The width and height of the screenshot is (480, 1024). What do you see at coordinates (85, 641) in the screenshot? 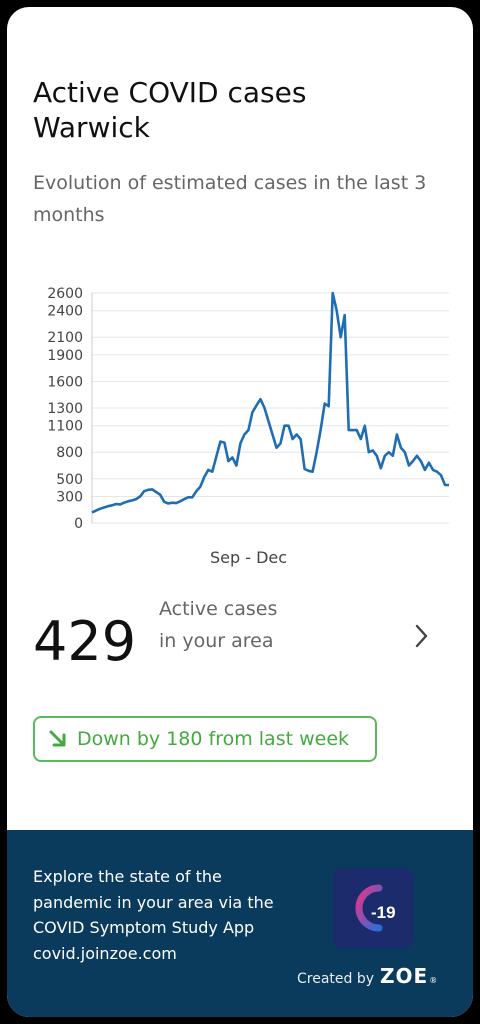
I see `active-cases-count: 429` at bounding box center [85, 641].